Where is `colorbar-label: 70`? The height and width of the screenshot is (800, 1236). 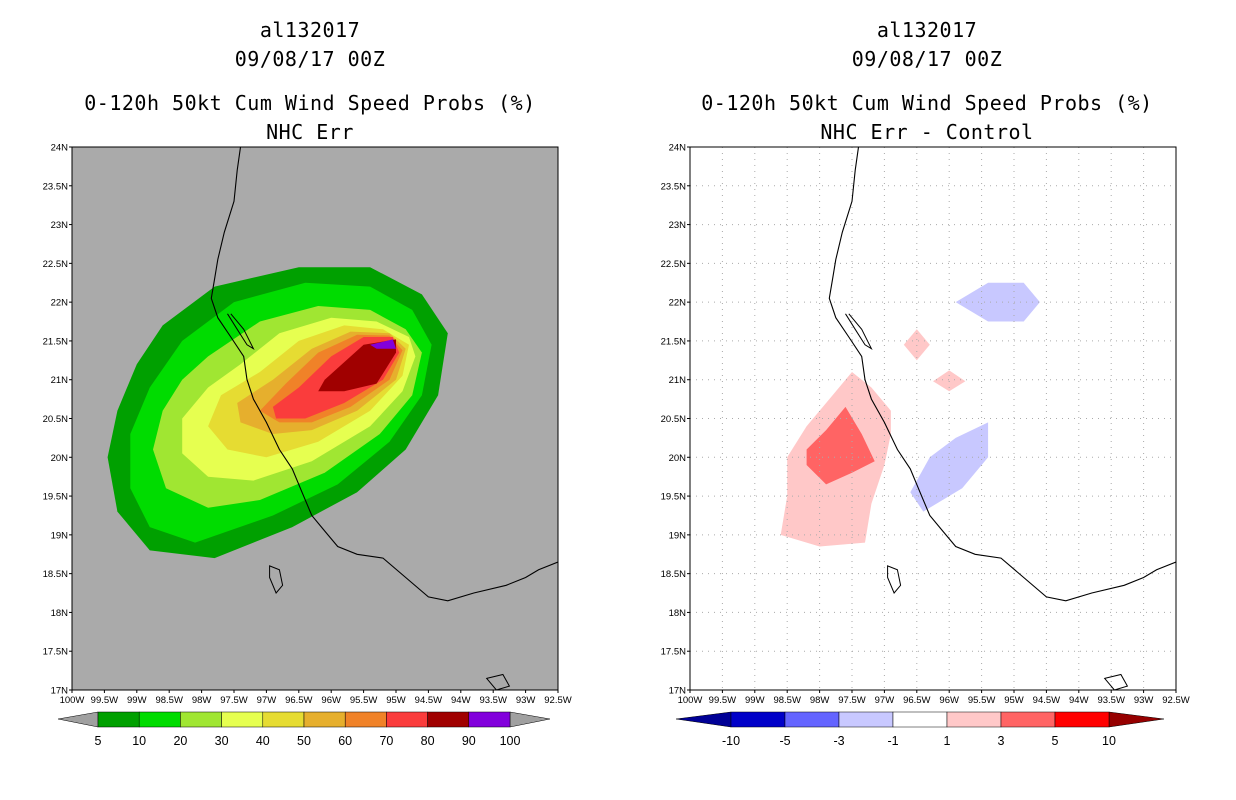 colorbar-label: 70 is located at coordinates (386, 741).